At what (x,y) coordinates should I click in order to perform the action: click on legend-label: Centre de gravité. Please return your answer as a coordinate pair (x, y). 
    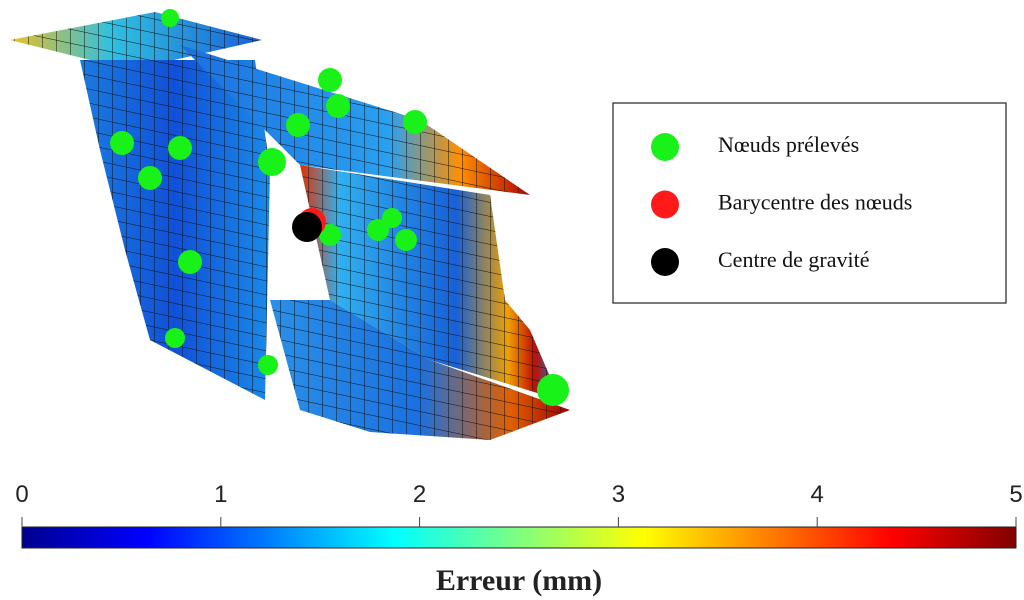
    Looking at the image, I should click on (794, 259).